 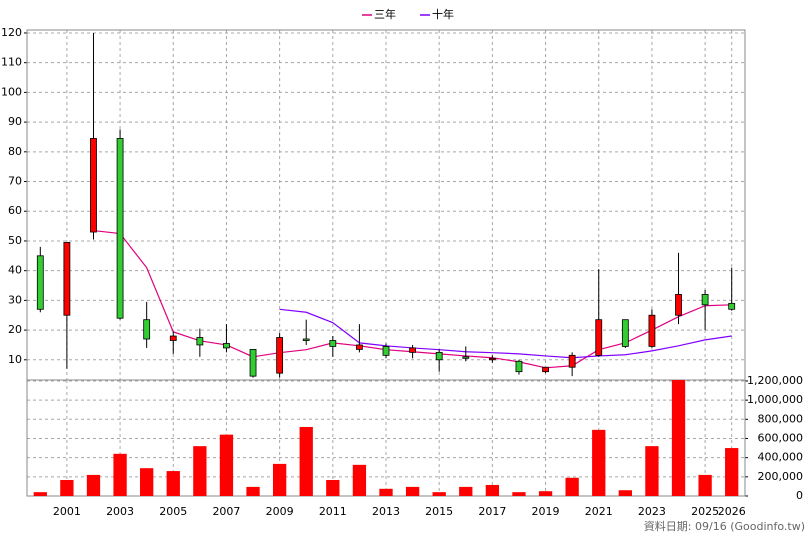 What do you see at coordinates (226, 511) in the screenshot?
I see `x-tick-label: 2007` at bounding box center [226, 511].